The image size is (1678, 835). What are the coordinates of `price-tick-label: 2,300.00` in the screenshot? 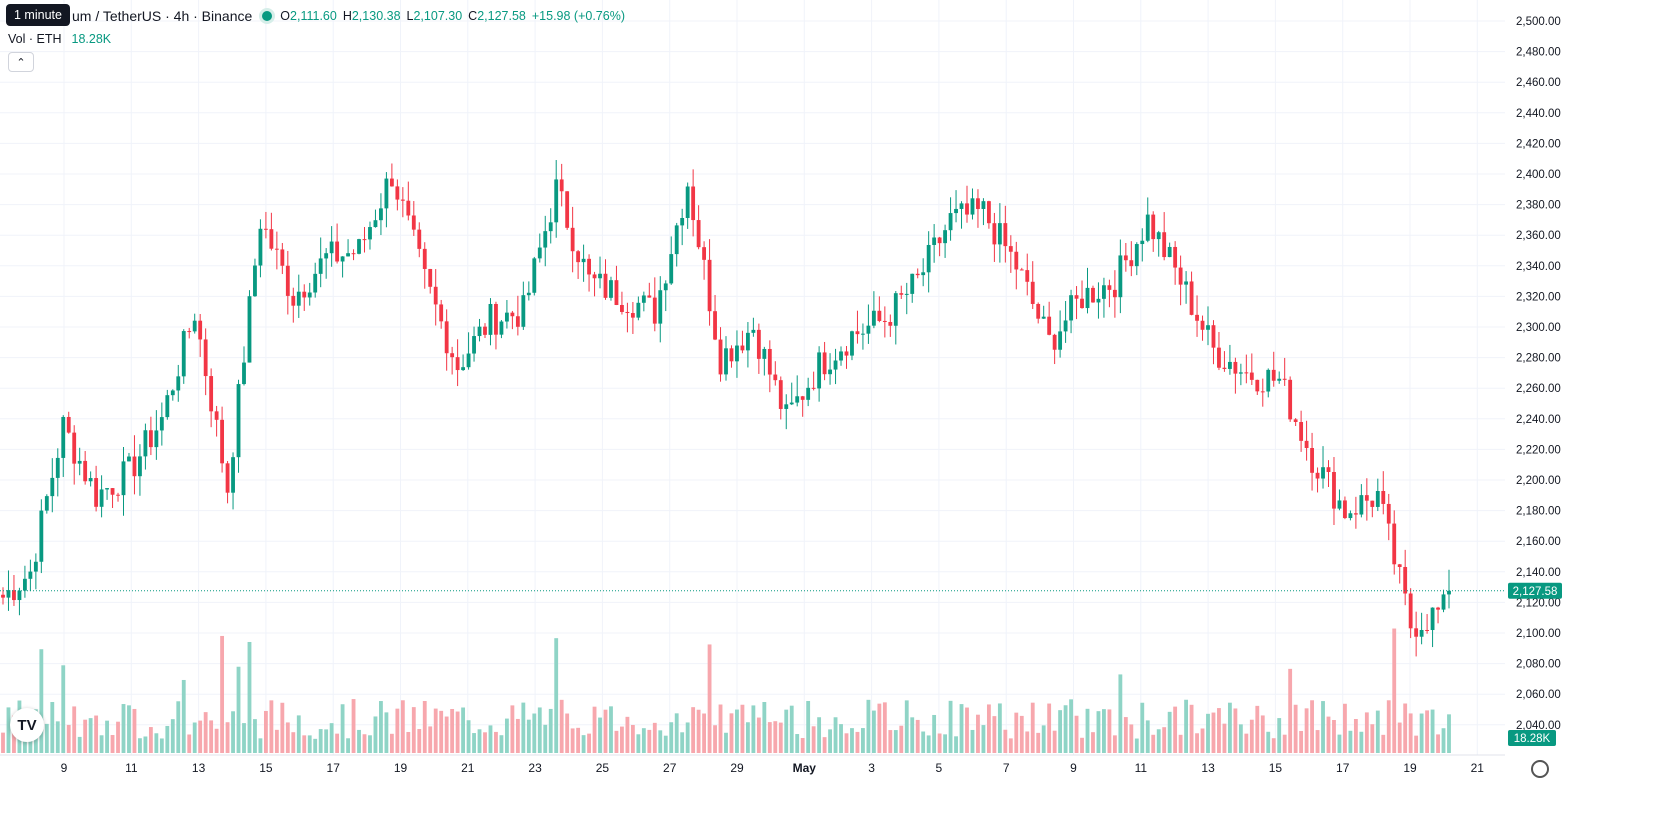 It's located at (1538, 328).